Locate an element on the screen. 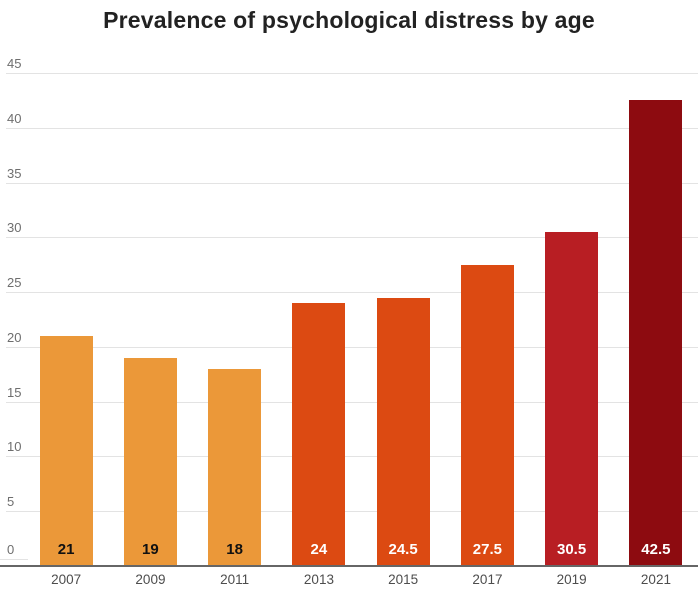  bar-value-label: 27.5 is located at coordinates (487, 549).